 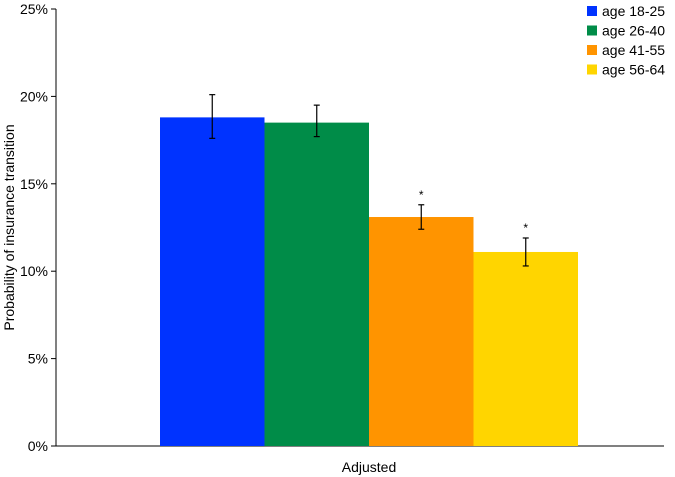 I want to click on legend-label: age 41-55, so click(x=633, y=50).